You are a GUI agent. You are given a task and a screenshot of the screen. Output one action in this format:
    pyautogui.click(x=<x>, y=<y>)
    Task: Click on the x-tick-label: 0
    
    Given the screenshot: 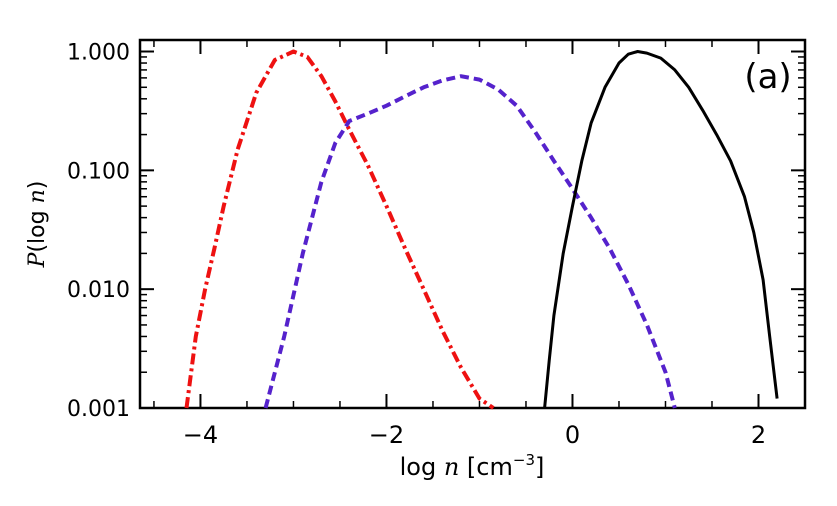 What is the action you would take?
    pyautogui.click(x=572, y=435)
    